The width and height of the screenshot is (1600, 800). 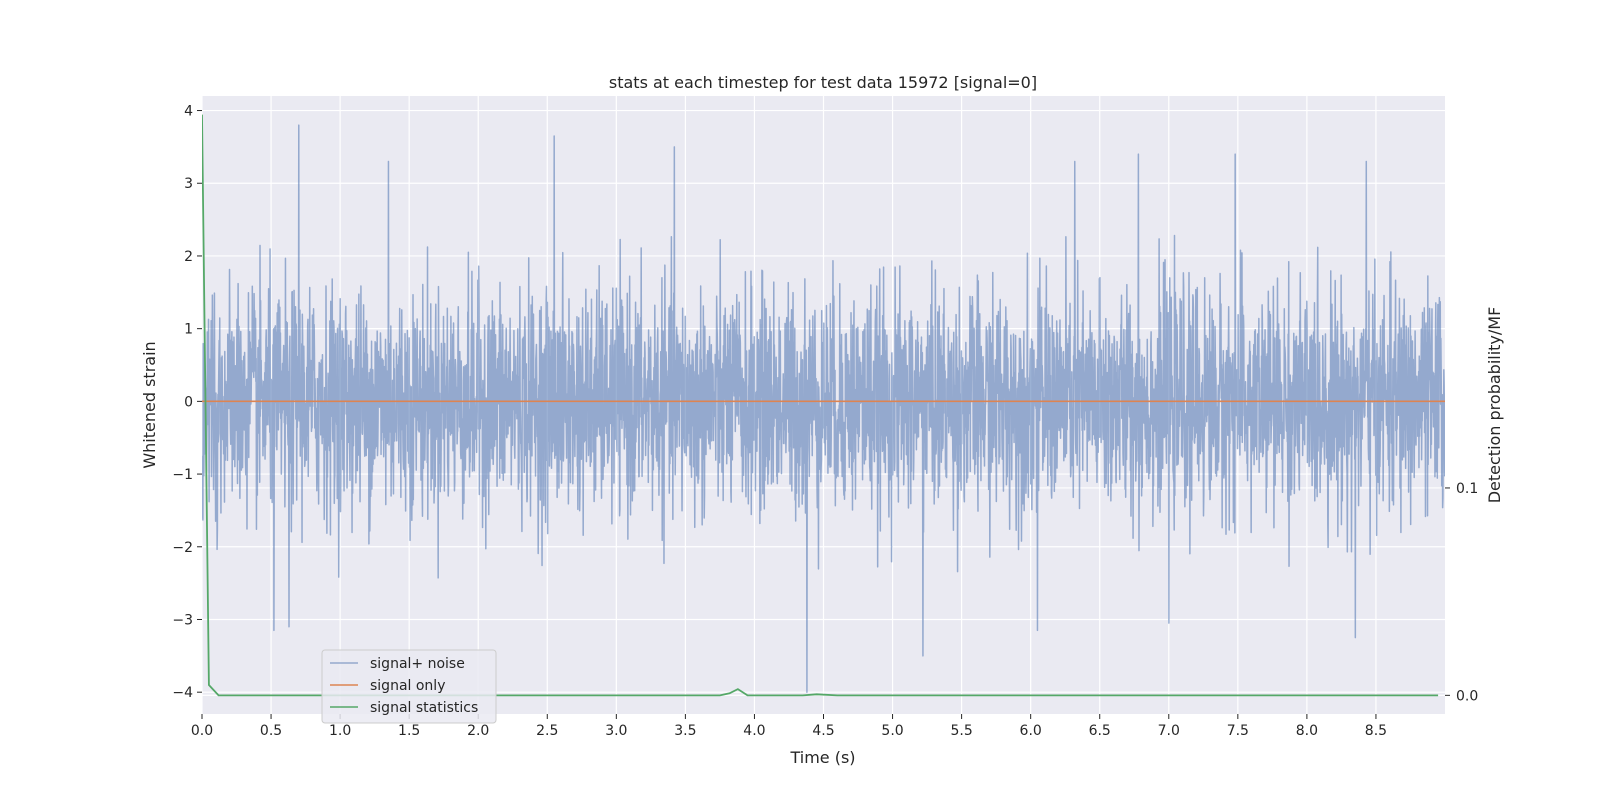 I want to click on x-tick-label: 5.5, so click(x=961, y=731).